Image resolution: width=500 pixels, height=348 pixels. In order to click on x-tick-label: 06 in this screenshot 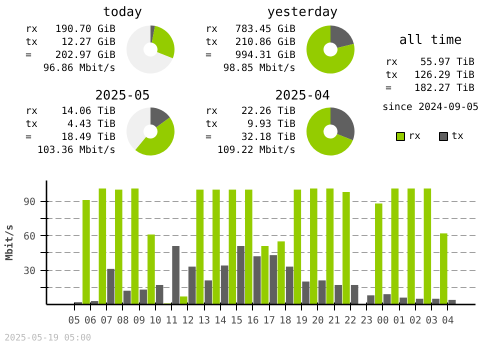, I will do `click(90, 321)`.